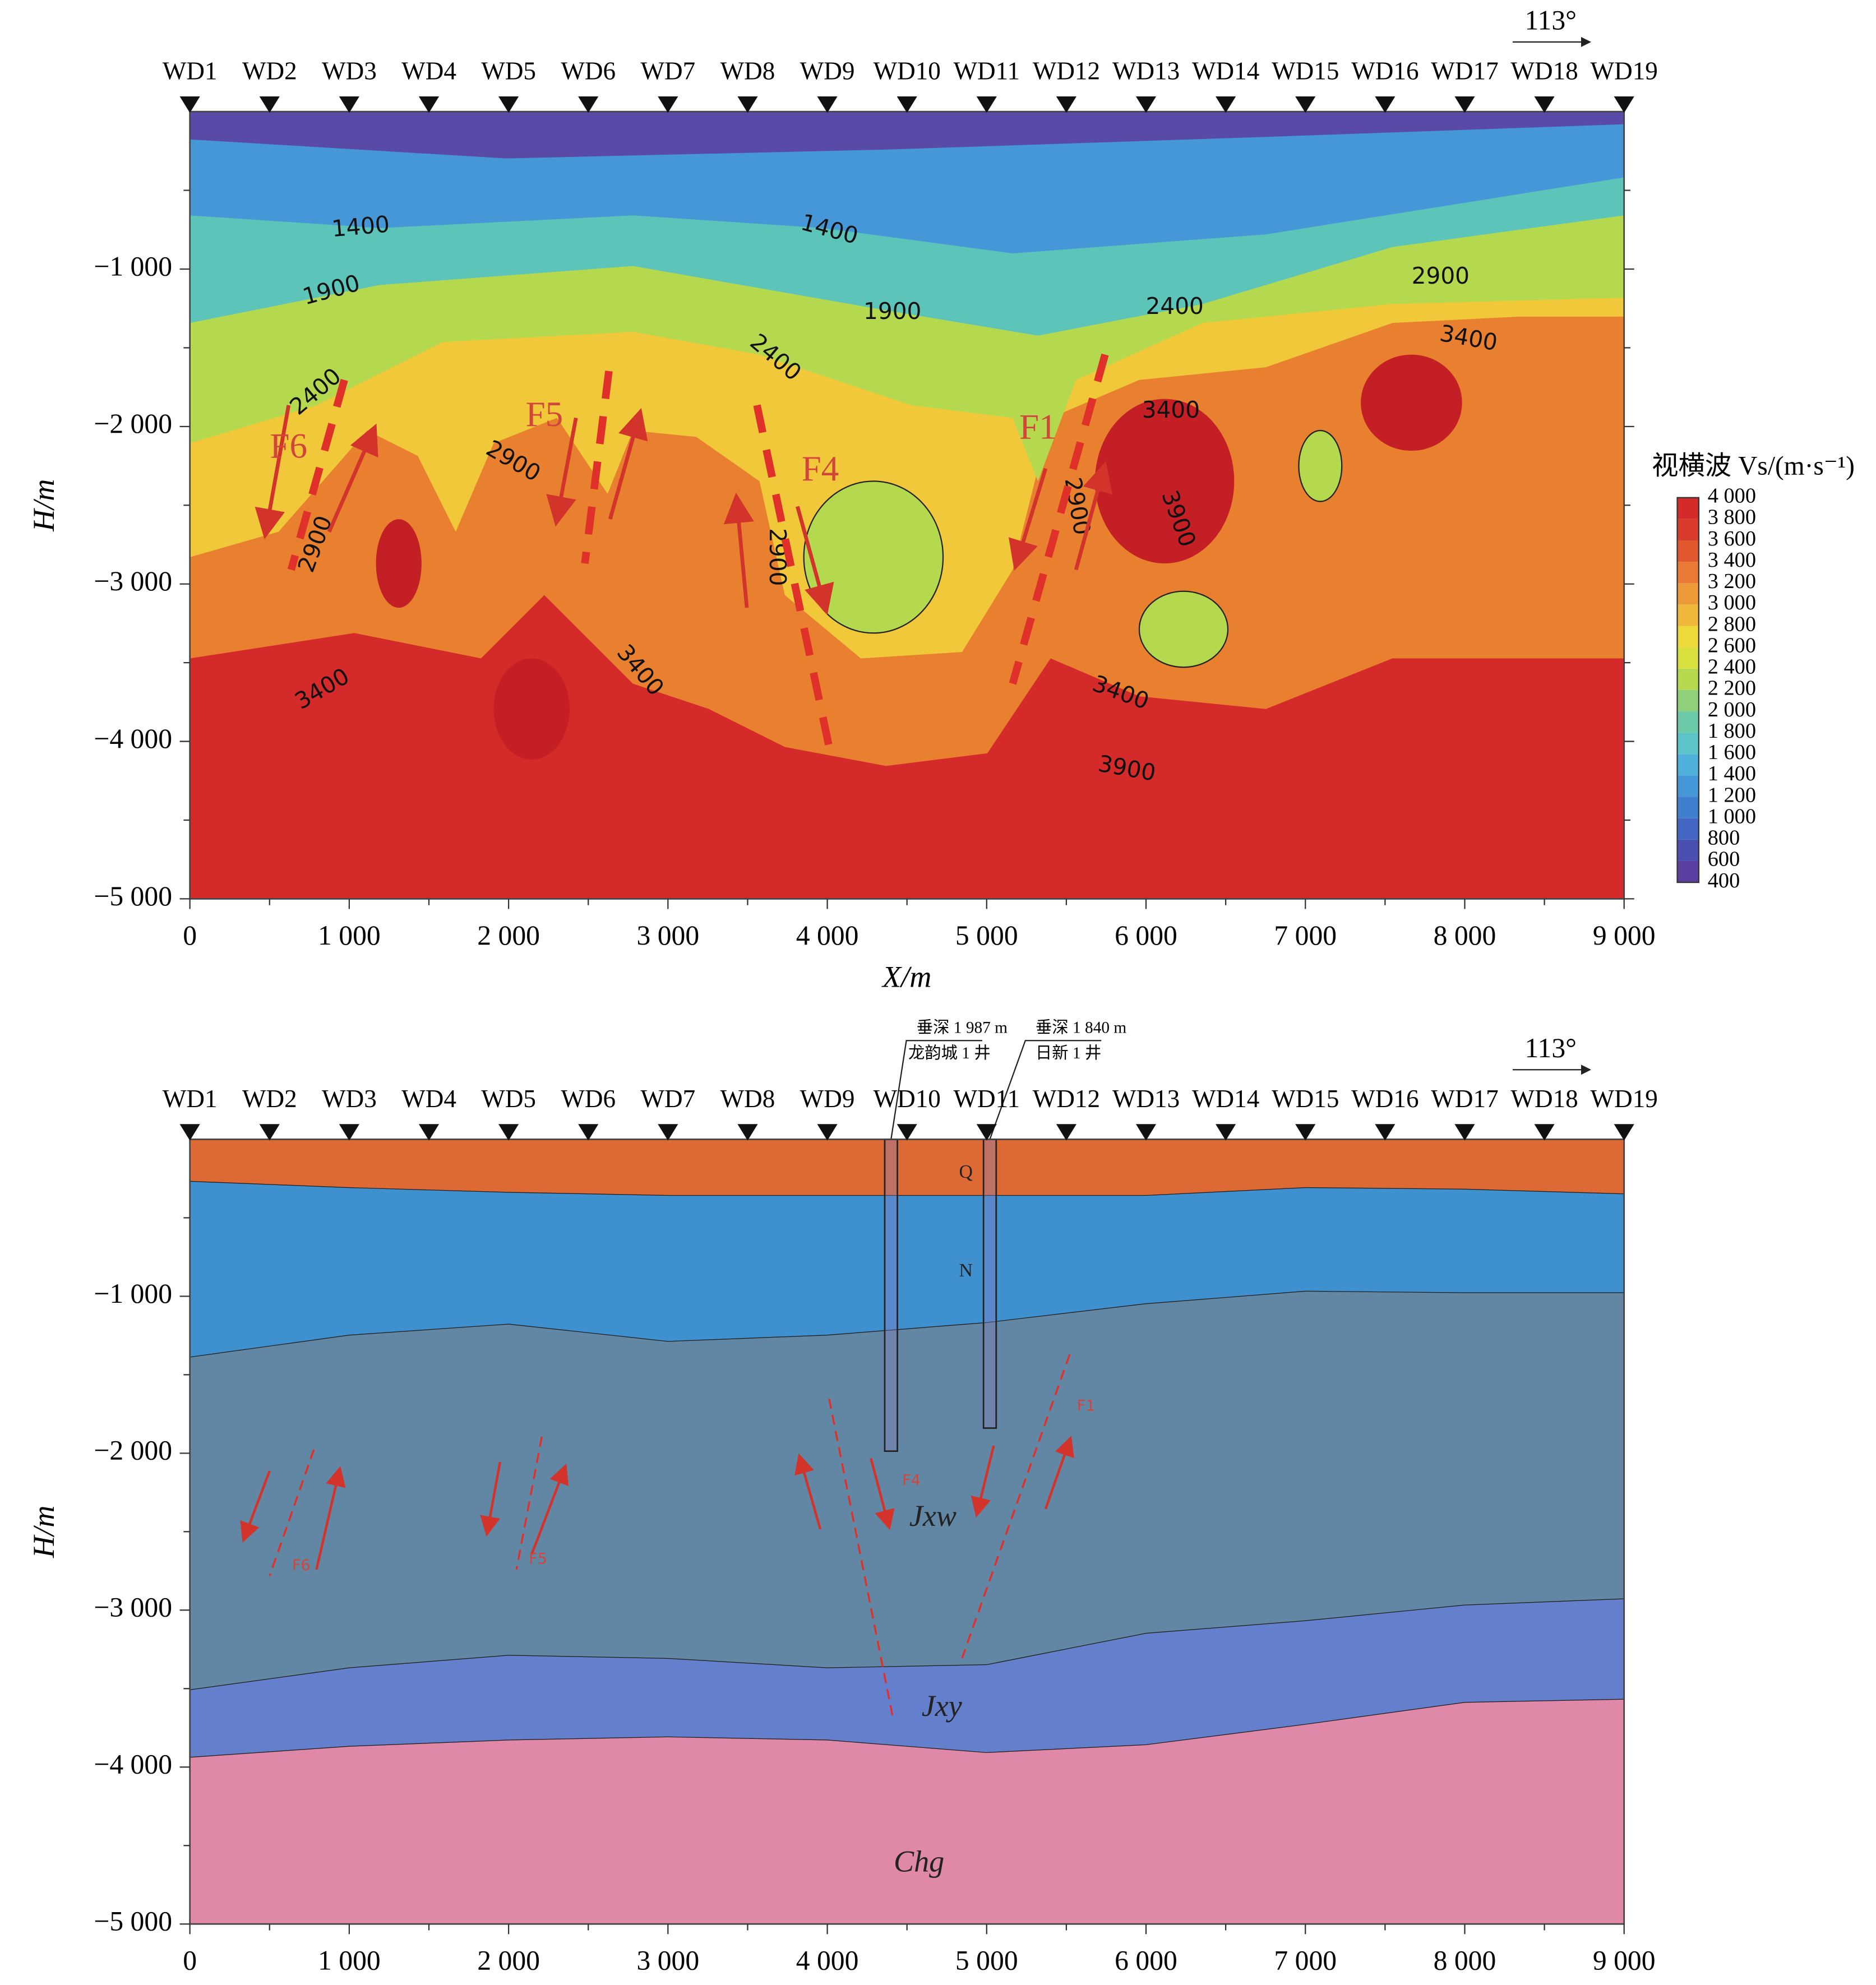 Image resolution: width=1876 pixels, height=1985 pixels. What do you see at coordinates (667, 71) in the screenshot?
I see `station-label: WD7` at bounding box center [667, 71].